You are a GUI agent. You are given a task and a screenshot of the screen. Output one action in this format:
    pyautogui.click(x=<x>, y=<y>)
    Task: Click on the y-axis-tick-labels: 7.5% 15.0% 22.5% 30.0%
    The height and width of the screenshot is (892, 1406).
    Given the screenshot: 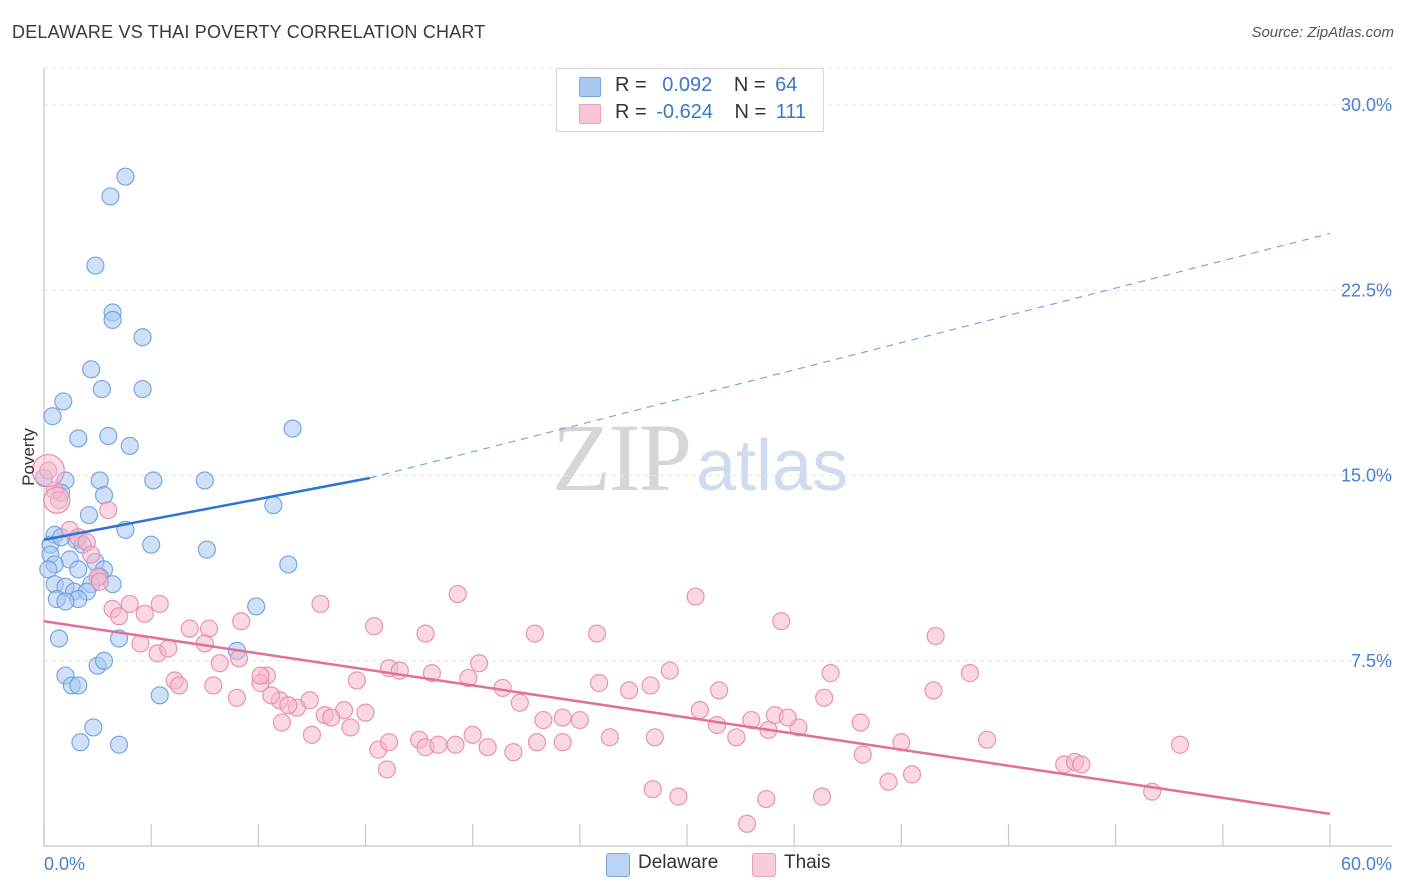 What is the action you would take?
    pyautogui.click(x=1366, y=383)
    